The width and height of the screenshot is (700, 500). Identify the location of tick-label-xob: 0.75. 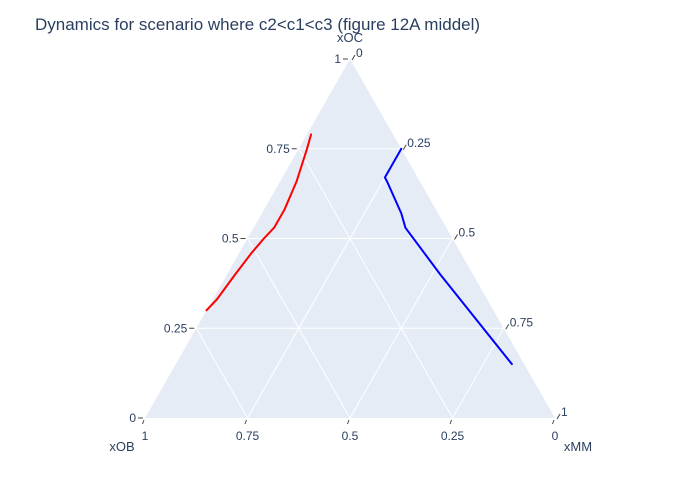
(248, 436).